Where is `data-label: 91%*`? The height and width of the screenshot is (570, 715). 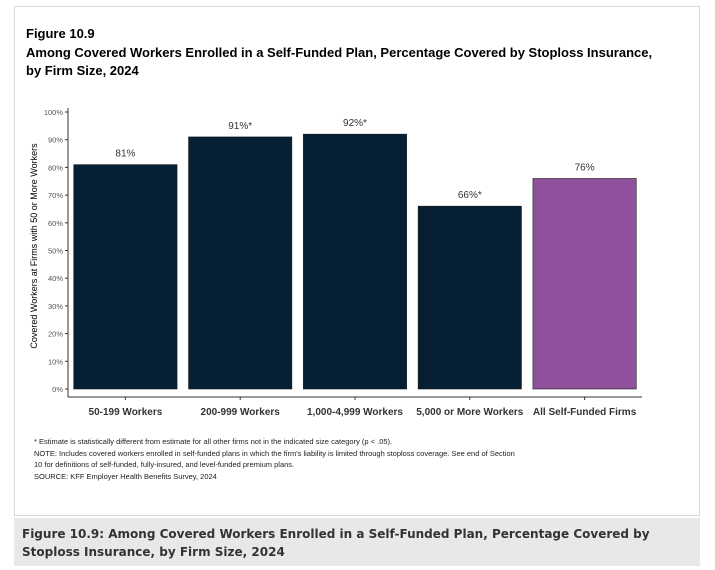 data-label: 91%* is located at coordinates (240, 126).